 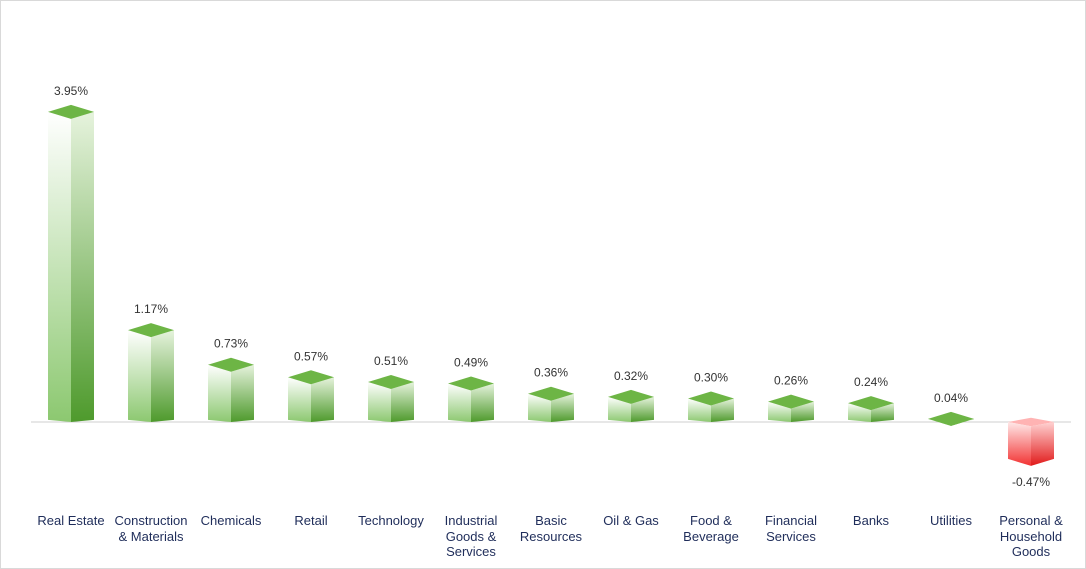 I want to click on category-label: Retail, so click(x=311, y=520).